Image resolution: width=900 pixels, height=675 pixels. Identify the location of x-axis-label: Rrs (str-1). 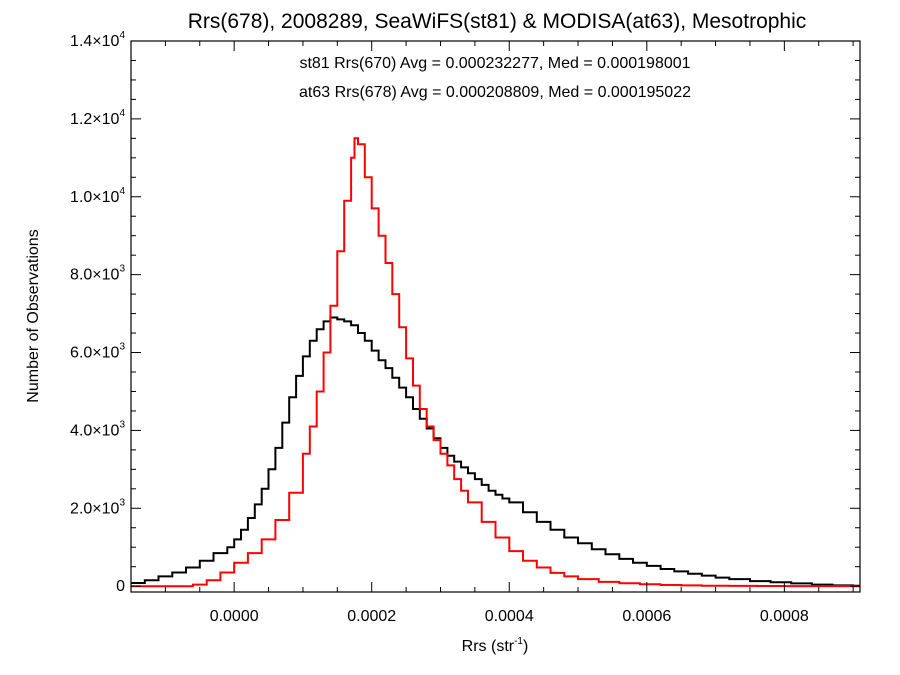
(495, 645).